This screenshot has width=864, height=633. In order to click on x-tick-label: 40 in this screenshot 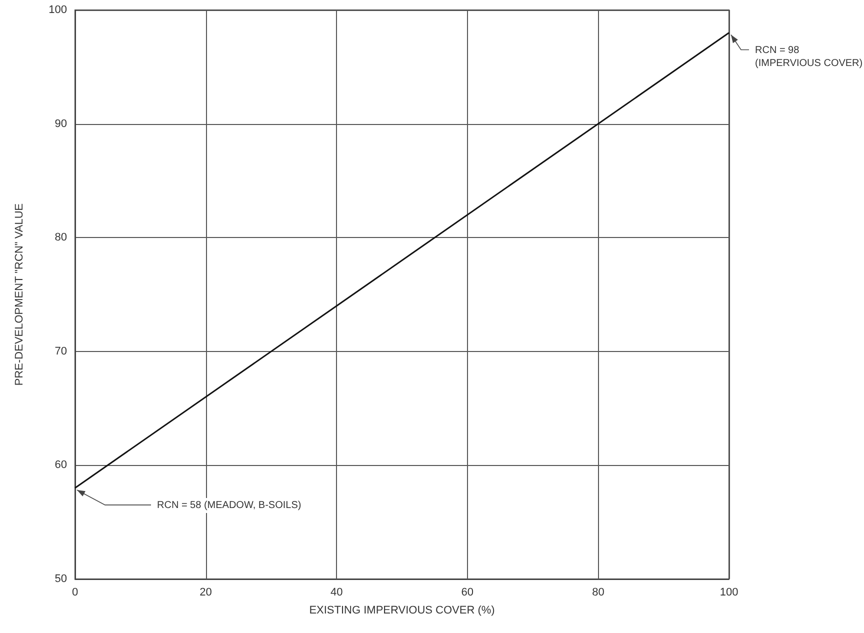, I will do `click(336, 592)`.